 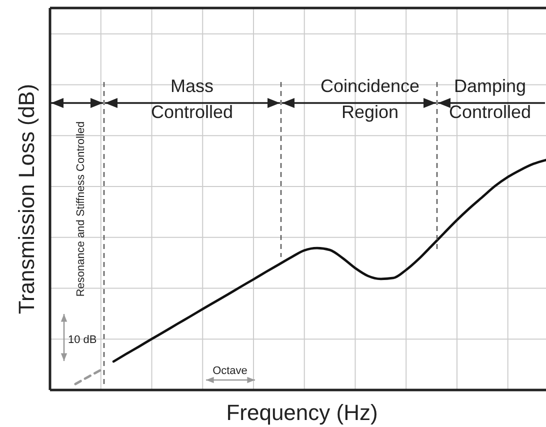 I want to click on annotation: Octave, so click(x=230, y=371).